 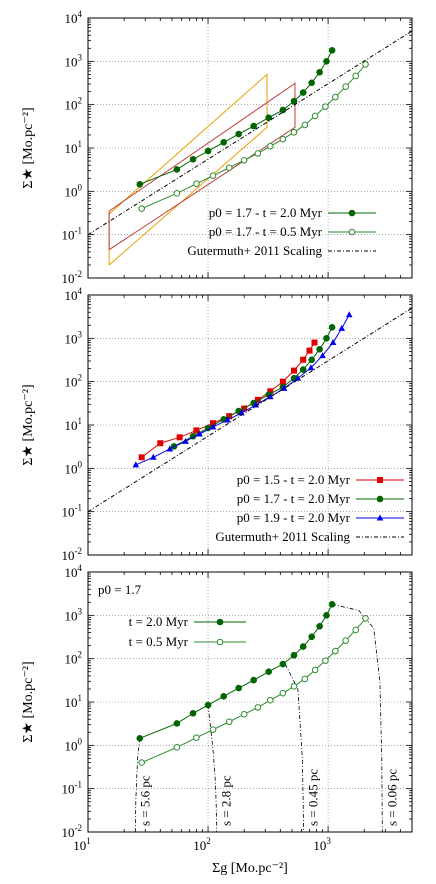 I want to click on x-axis-label: Σg [Mo.pc⁻²], so click(x=250, y=868).